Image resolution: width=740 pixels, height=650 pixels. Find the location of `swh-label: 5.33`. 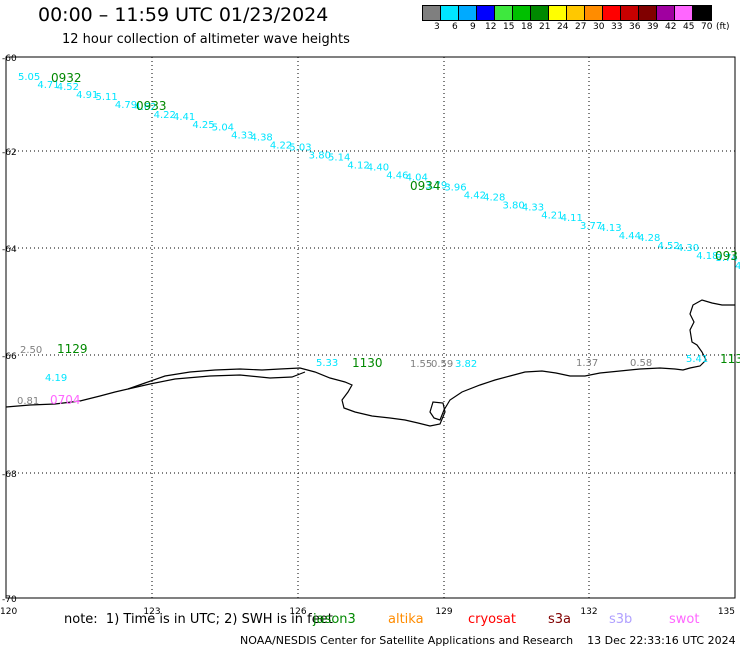

swh-label: 5.33 is located at coordinates (327, 363).